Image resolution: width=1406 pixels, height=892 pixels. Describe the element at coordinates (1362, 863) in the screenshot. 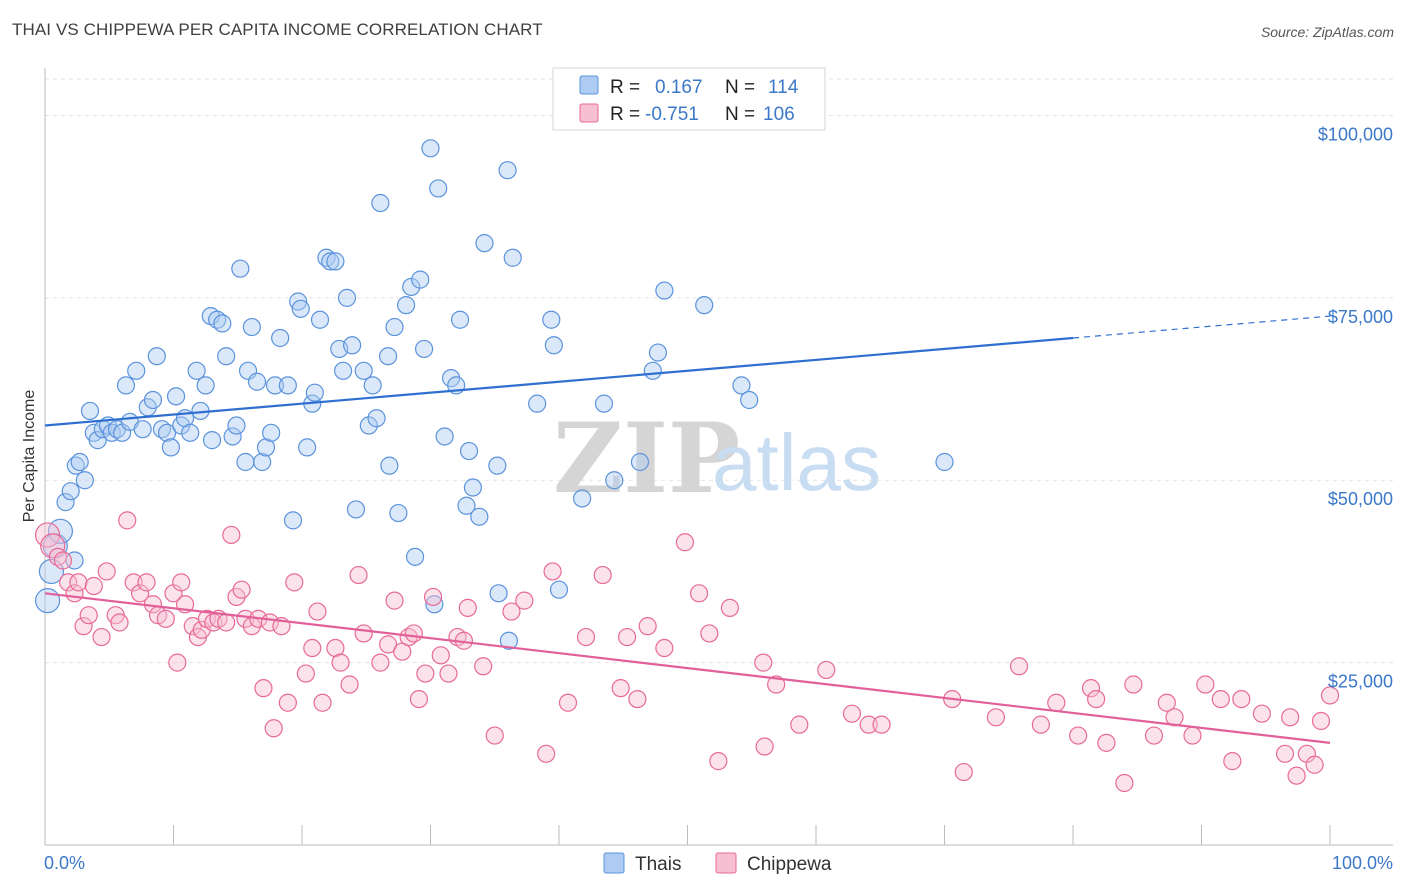

I see `x-tick-label-right: 100.0%` at that location.